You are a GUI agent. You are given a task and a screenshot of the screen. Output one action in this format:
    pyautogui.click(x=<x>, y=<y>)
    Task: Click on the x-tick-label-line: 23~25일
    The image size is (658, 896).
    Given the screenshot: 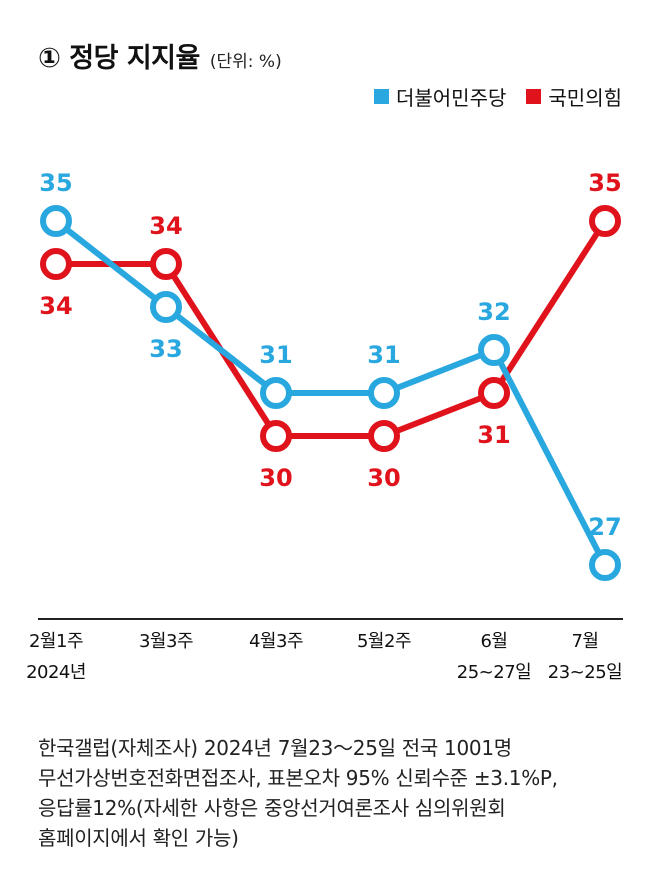 What is the action you would take?
    pyautogui.click(x=585, y=672)
    